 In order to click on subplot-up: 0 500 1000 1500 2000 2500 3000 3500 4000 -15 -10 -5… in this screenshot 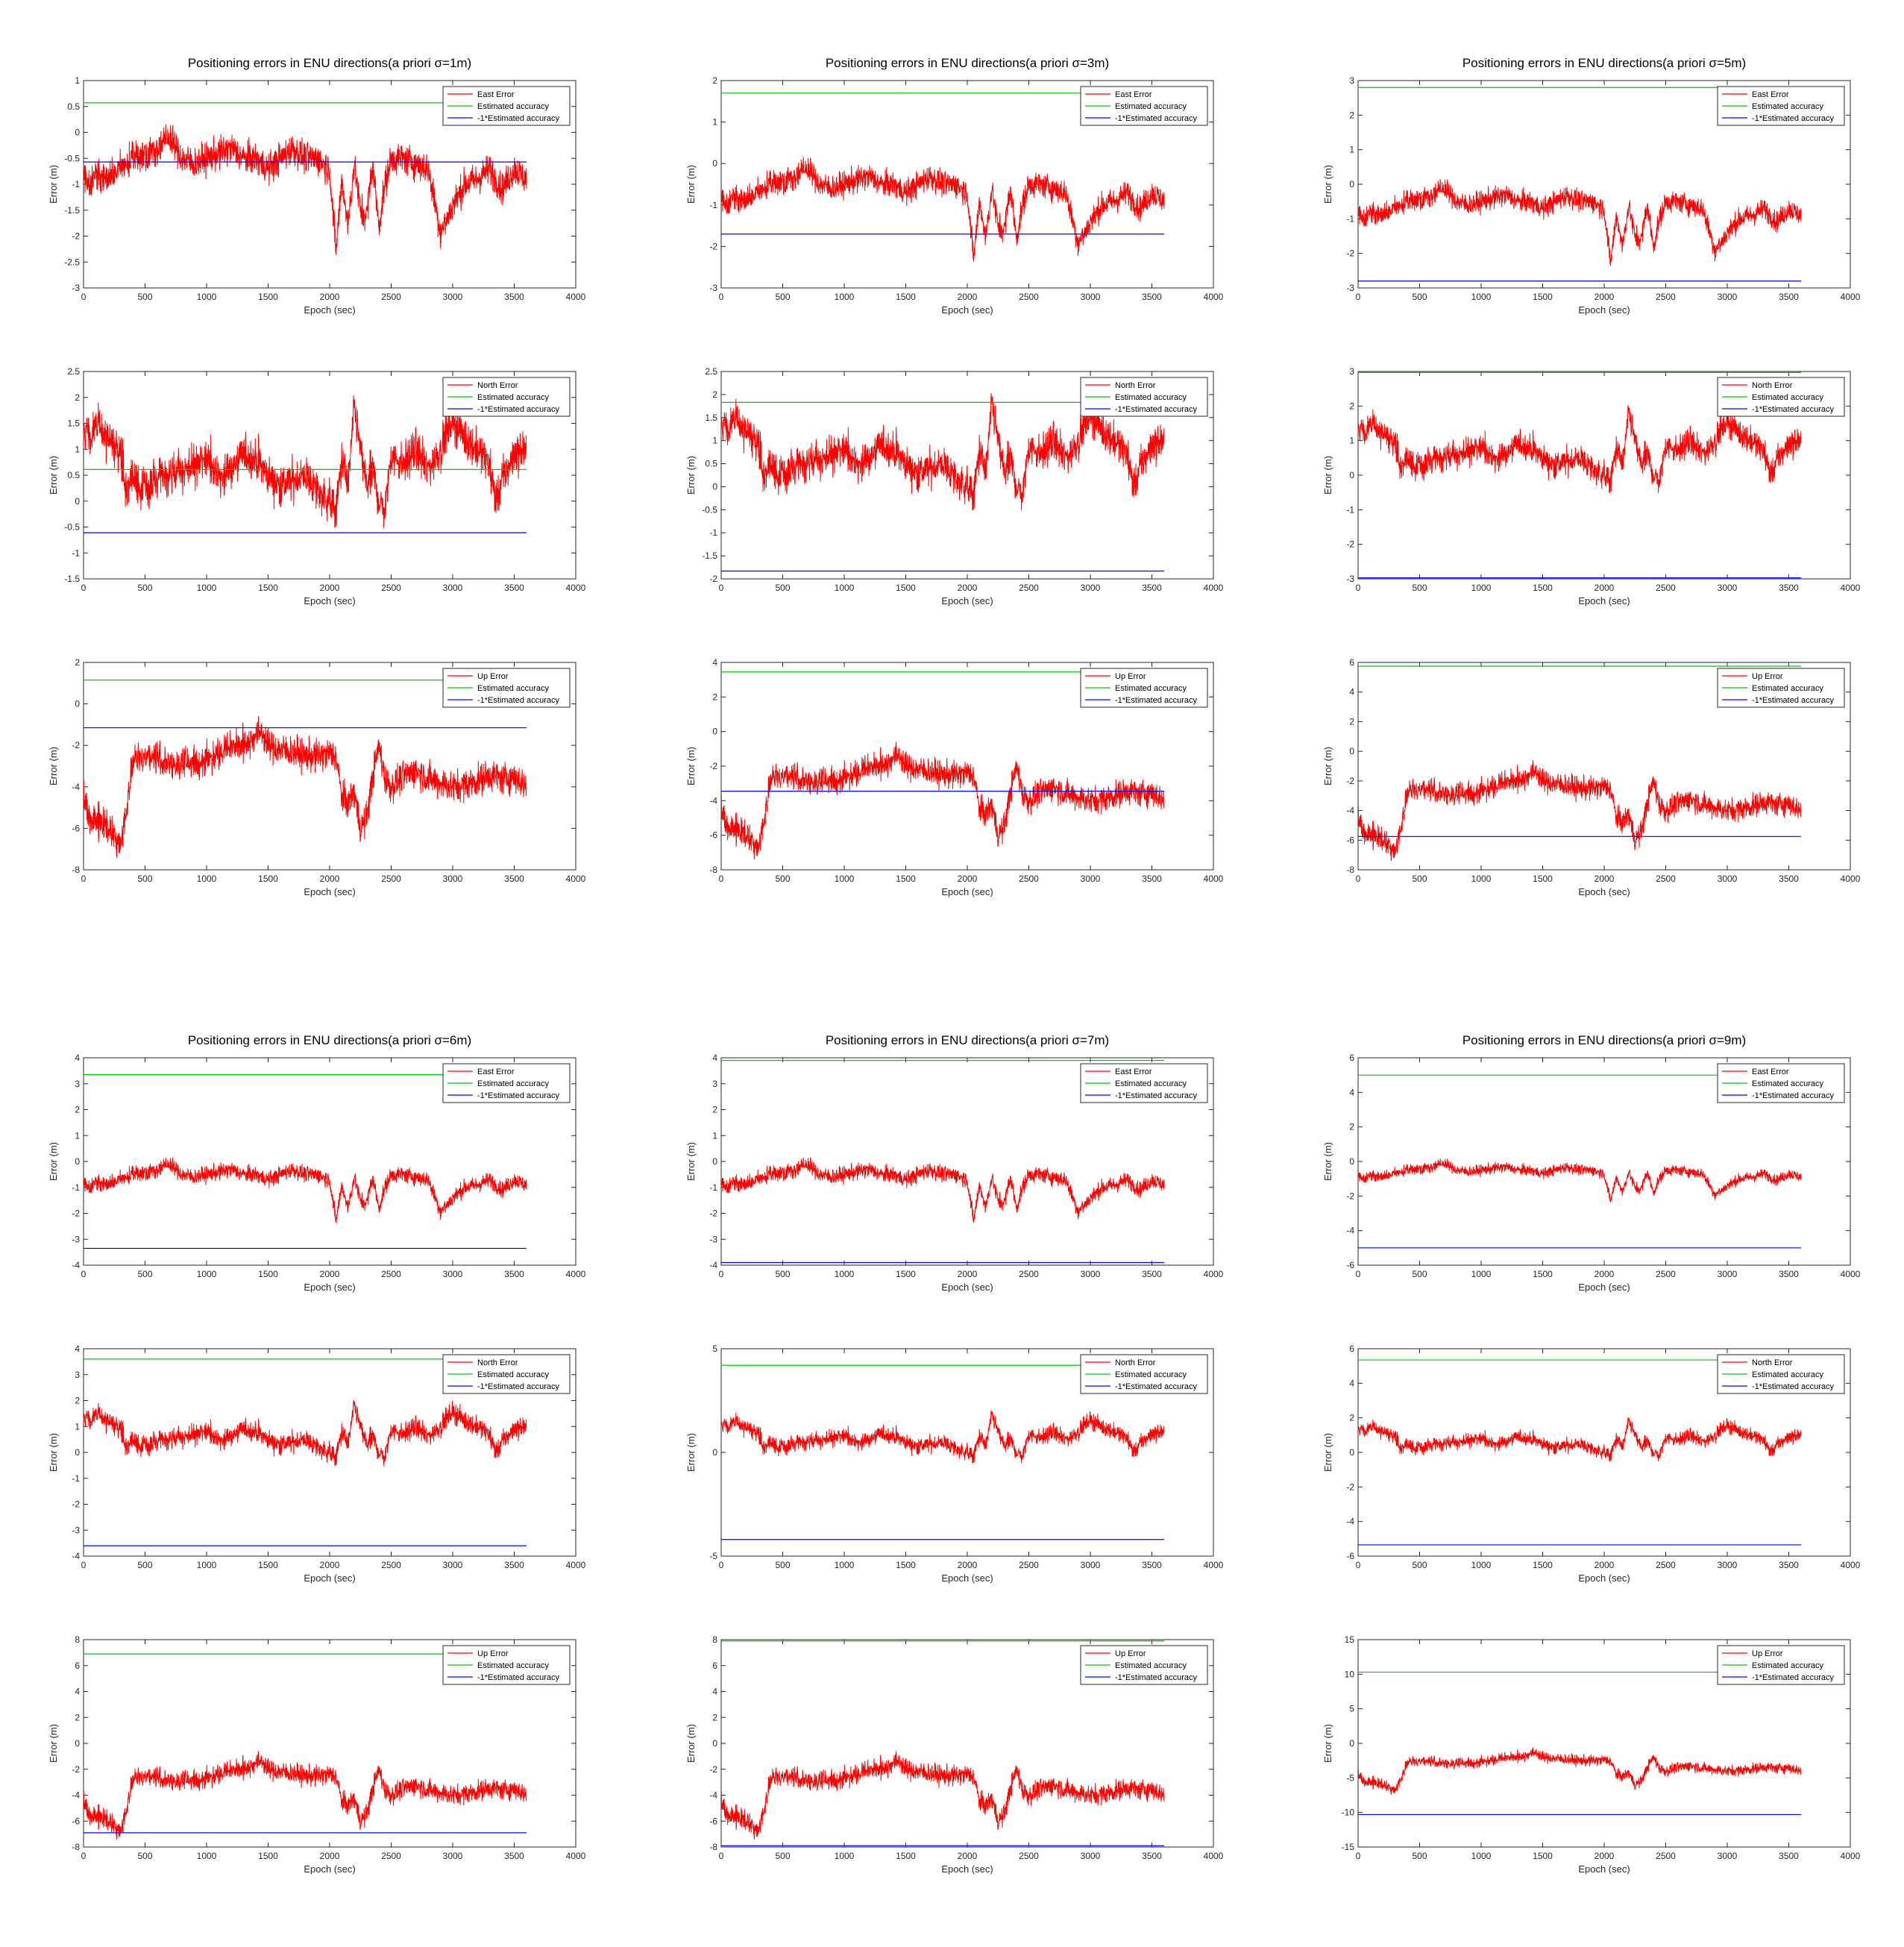, I will do `click(1591, 1754)`.